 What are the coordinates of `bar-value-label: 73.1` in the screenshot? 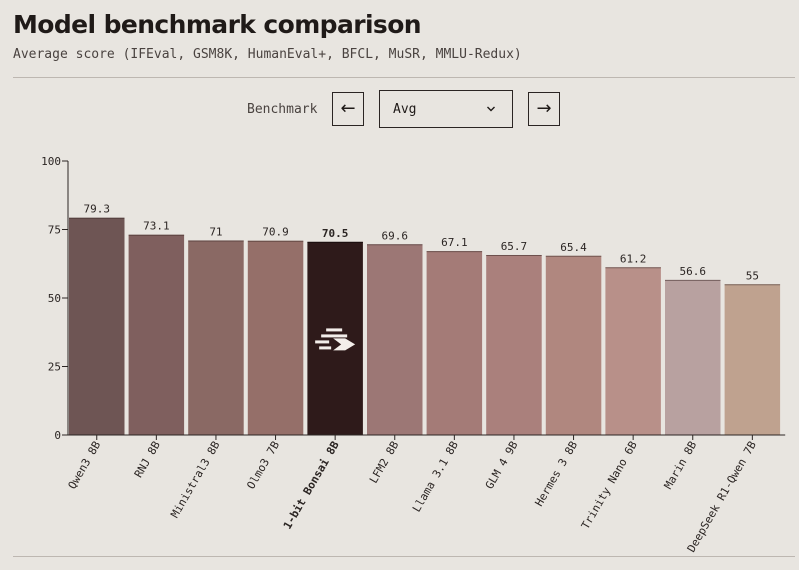 It's located at (156, 226).